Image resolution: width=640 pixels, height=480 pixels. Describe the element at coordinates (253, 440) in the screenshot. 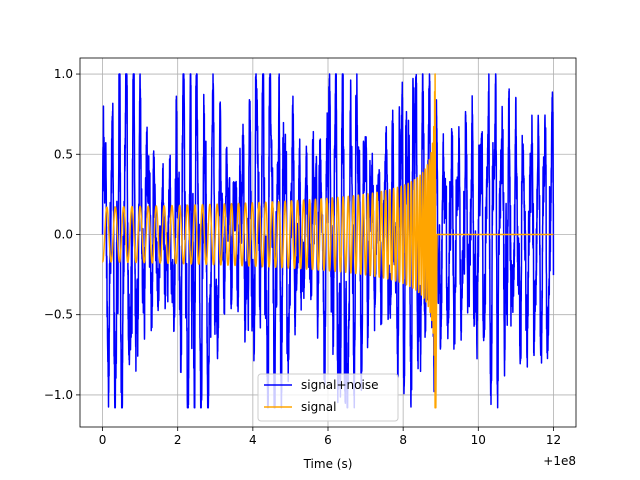

I see `x-tick-label: 4` at that location.